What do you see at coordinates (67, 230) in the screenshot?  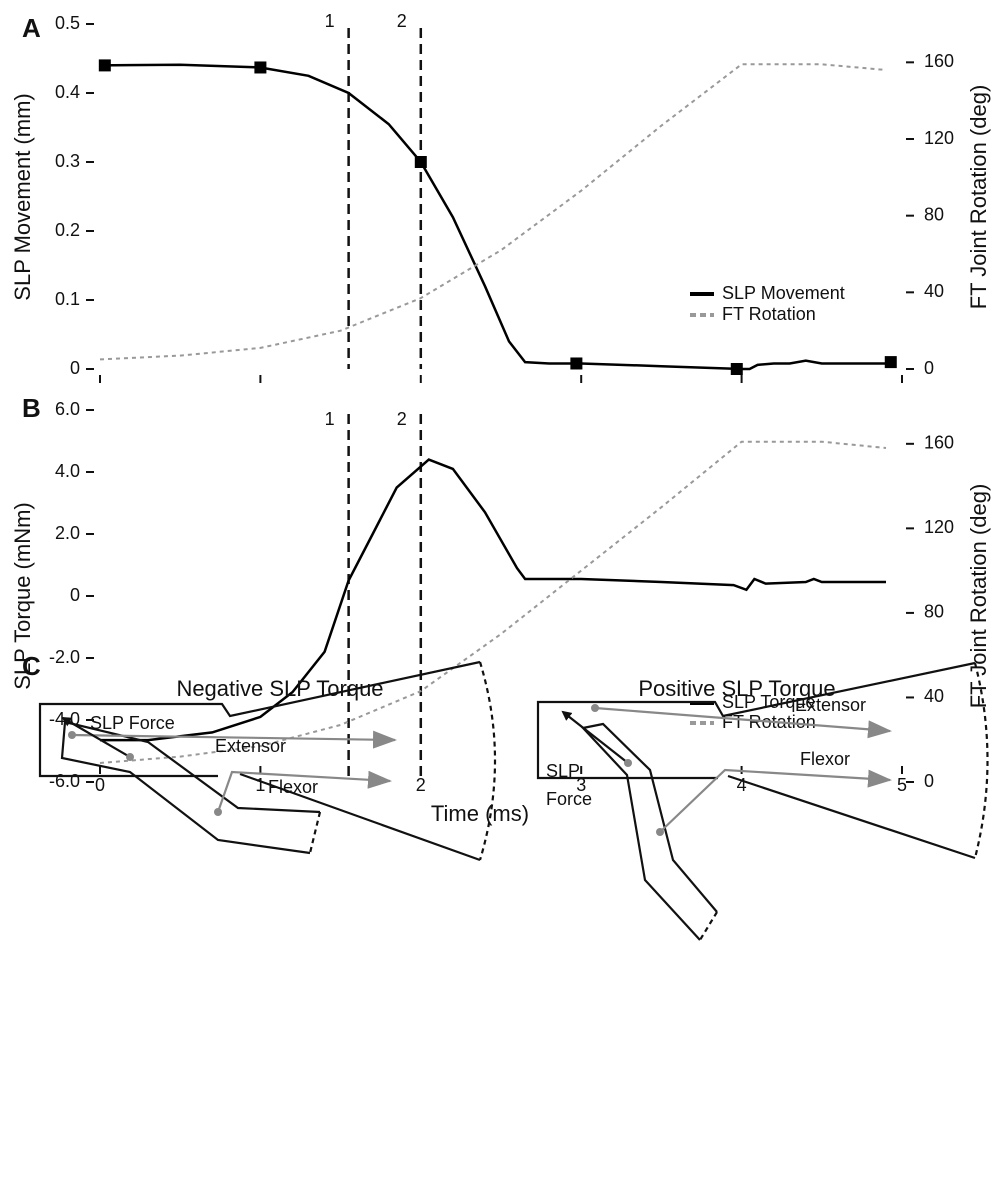 I see `y-tick-label: 0.2` at bounding box center [67, 230].